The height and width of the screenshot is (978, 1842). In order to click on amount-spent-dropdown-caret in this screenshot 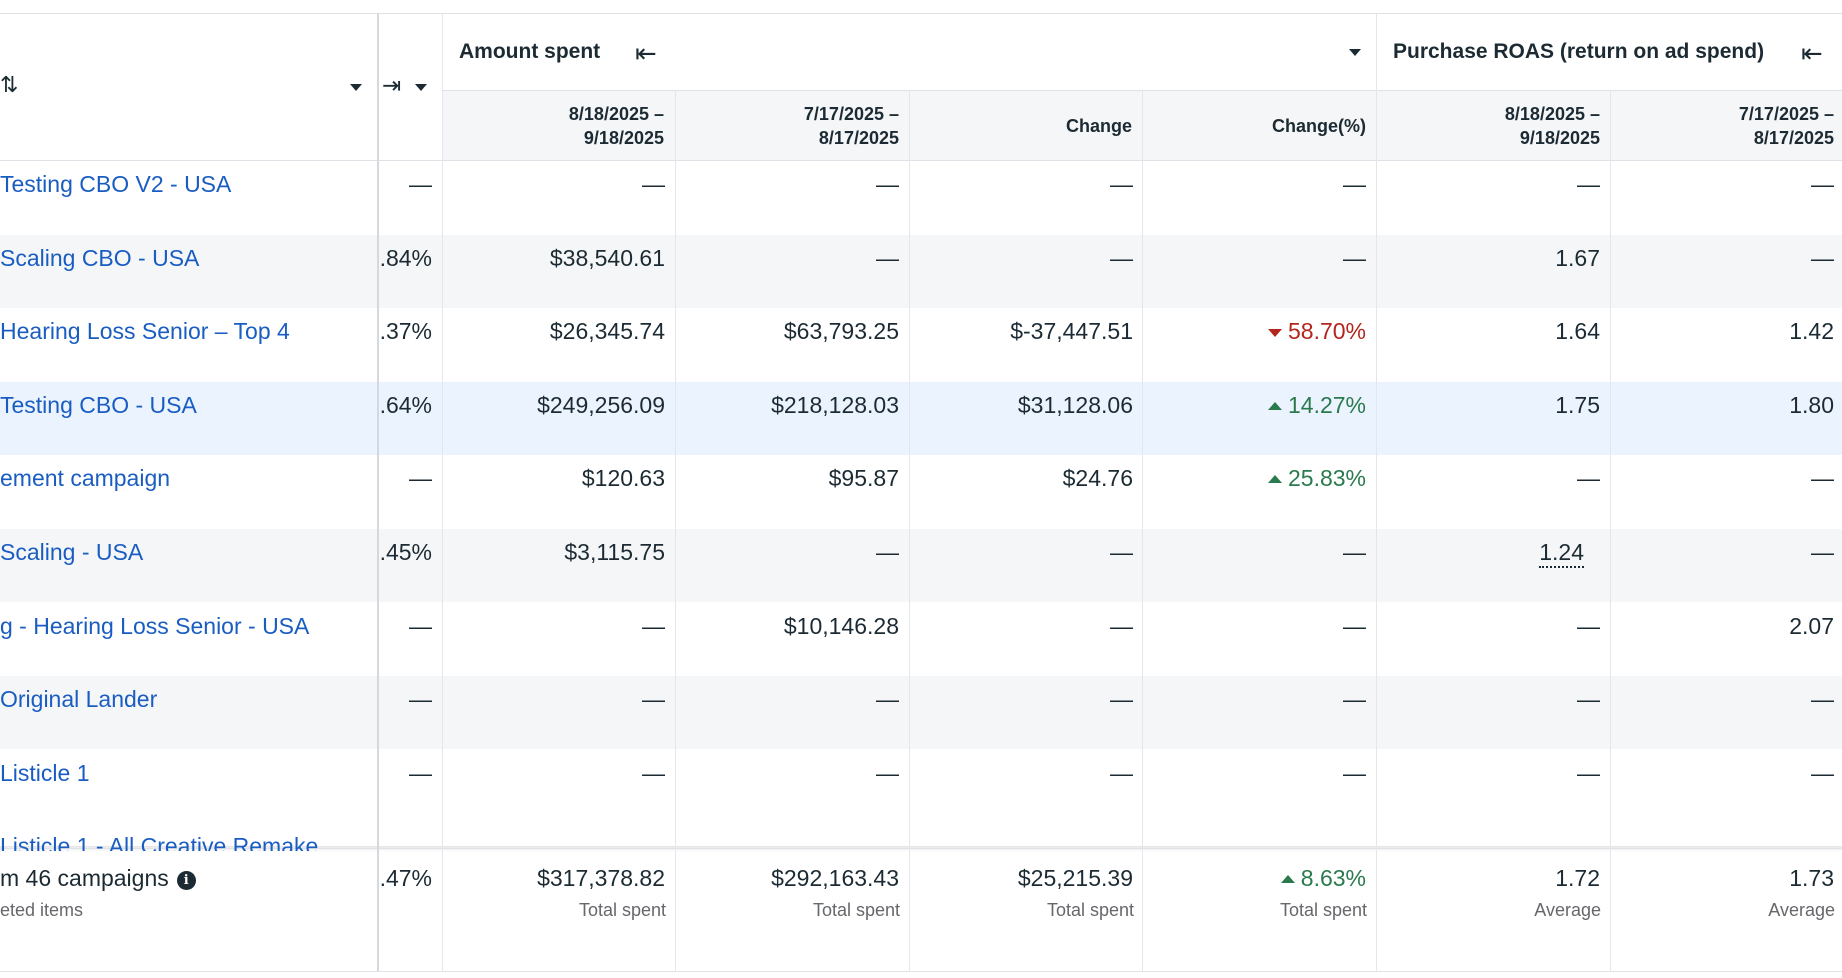, I will do `click(1355, 52)`.